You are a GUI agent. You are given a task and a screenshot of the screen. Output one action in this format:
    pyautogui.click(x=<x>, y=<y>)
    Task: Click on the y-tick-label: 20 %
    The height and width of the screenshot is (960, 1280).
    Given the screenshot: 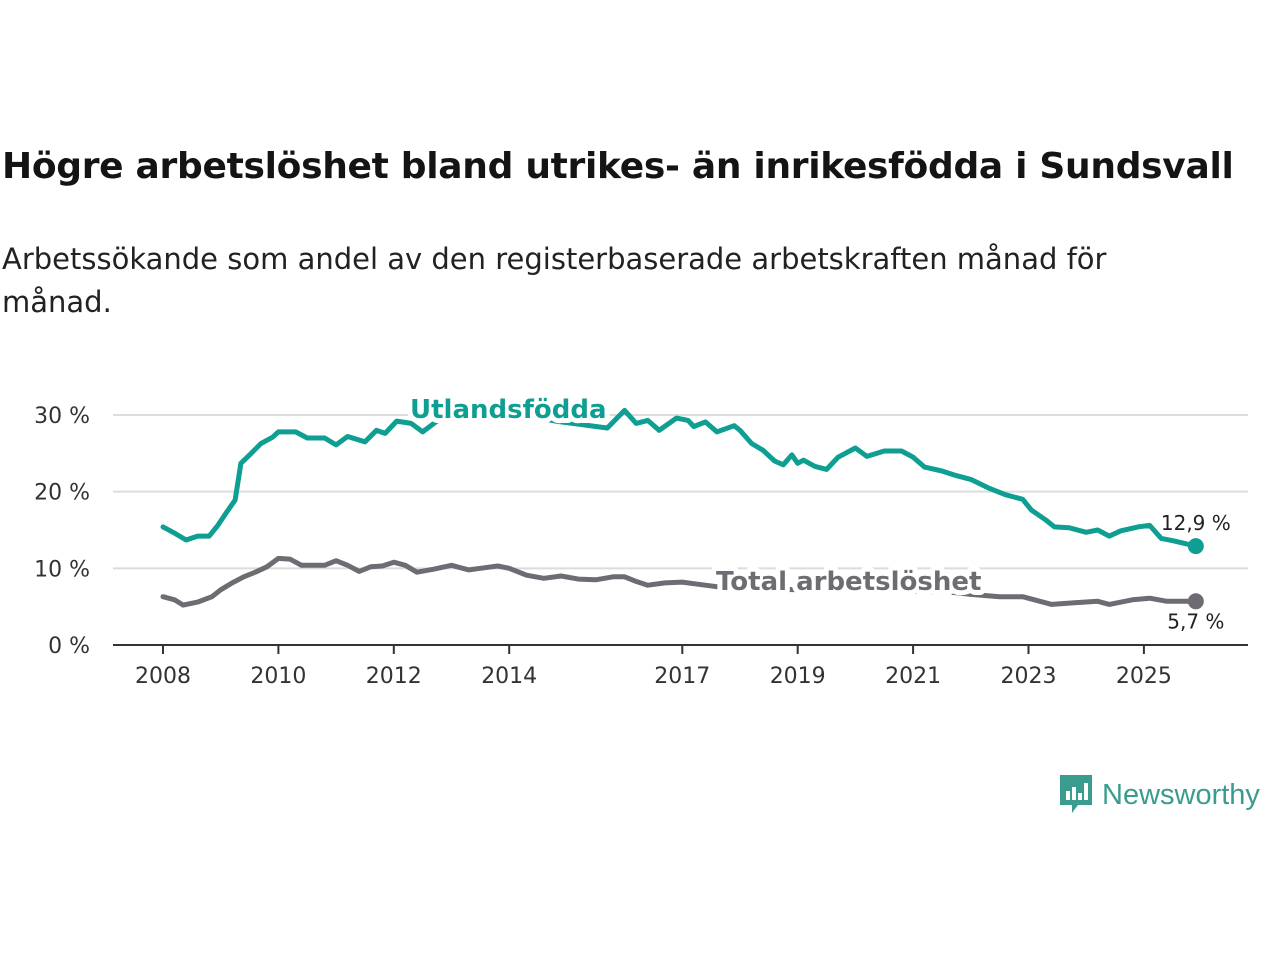 What is the action you would take?
    pyautogui.click(x=62, y=493)
    